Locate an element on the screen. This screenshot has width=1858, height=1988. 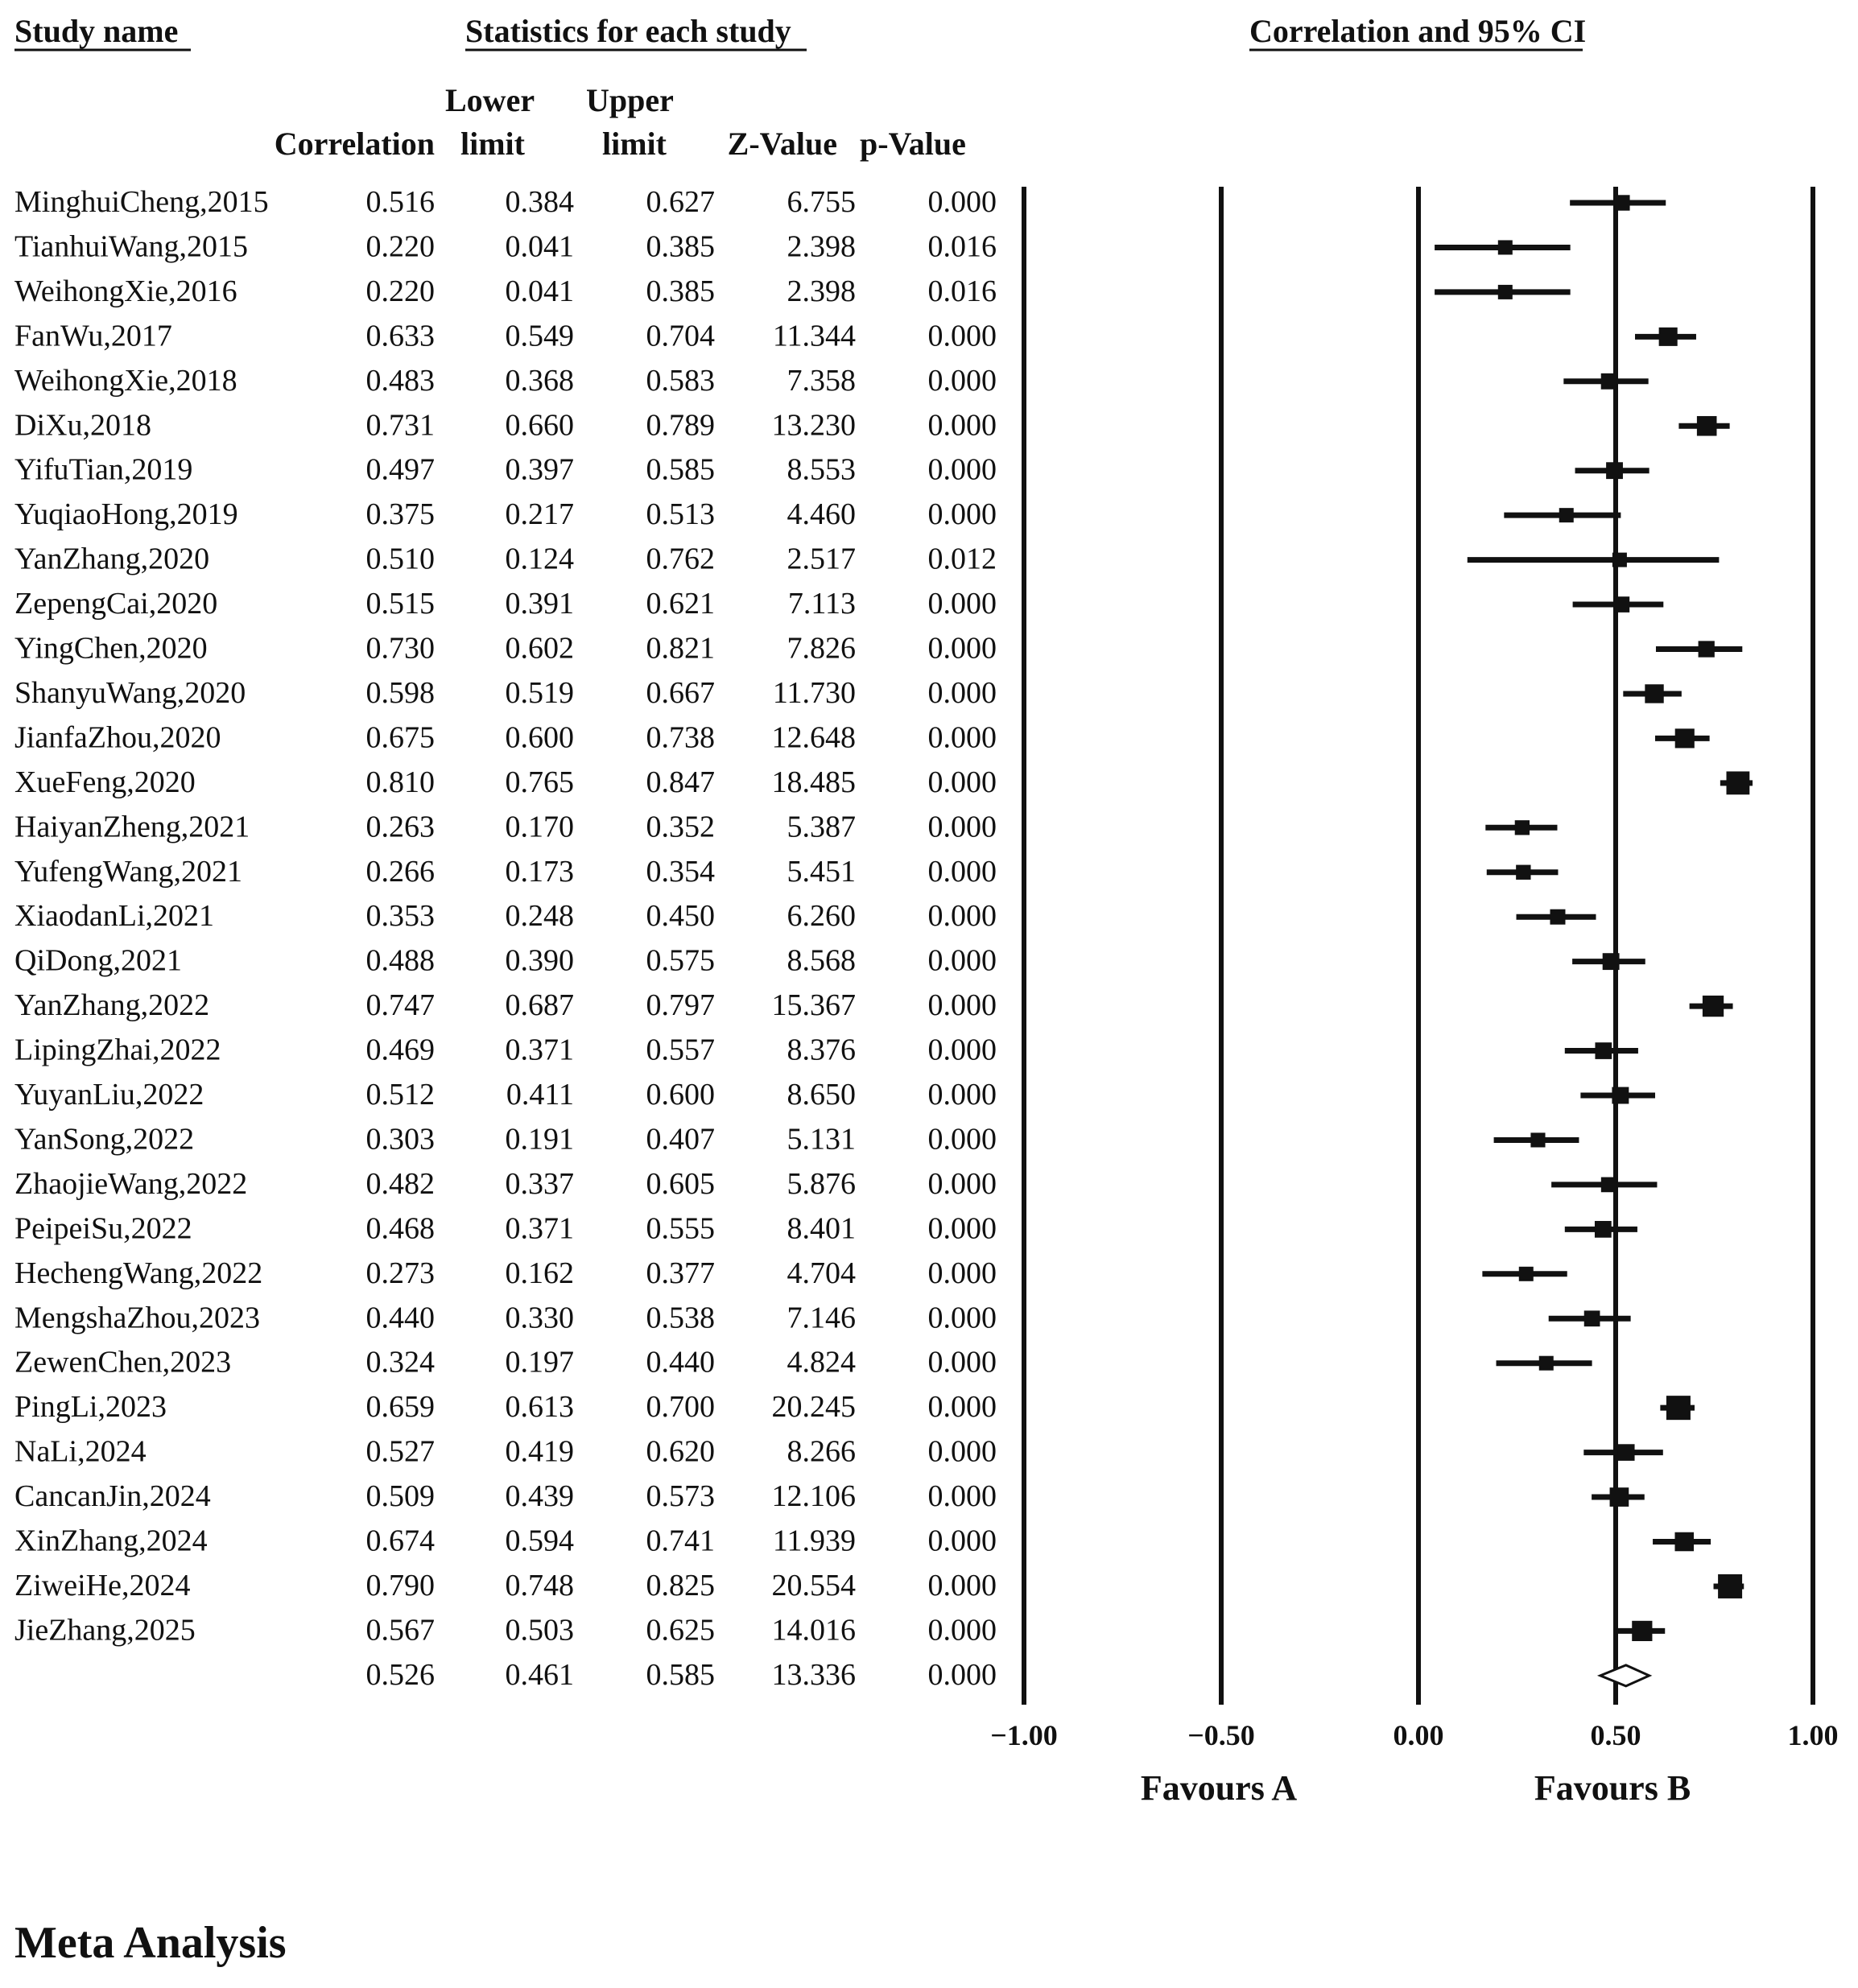
z-value-cell: 8.401 is located at coordinates (822, 1228).